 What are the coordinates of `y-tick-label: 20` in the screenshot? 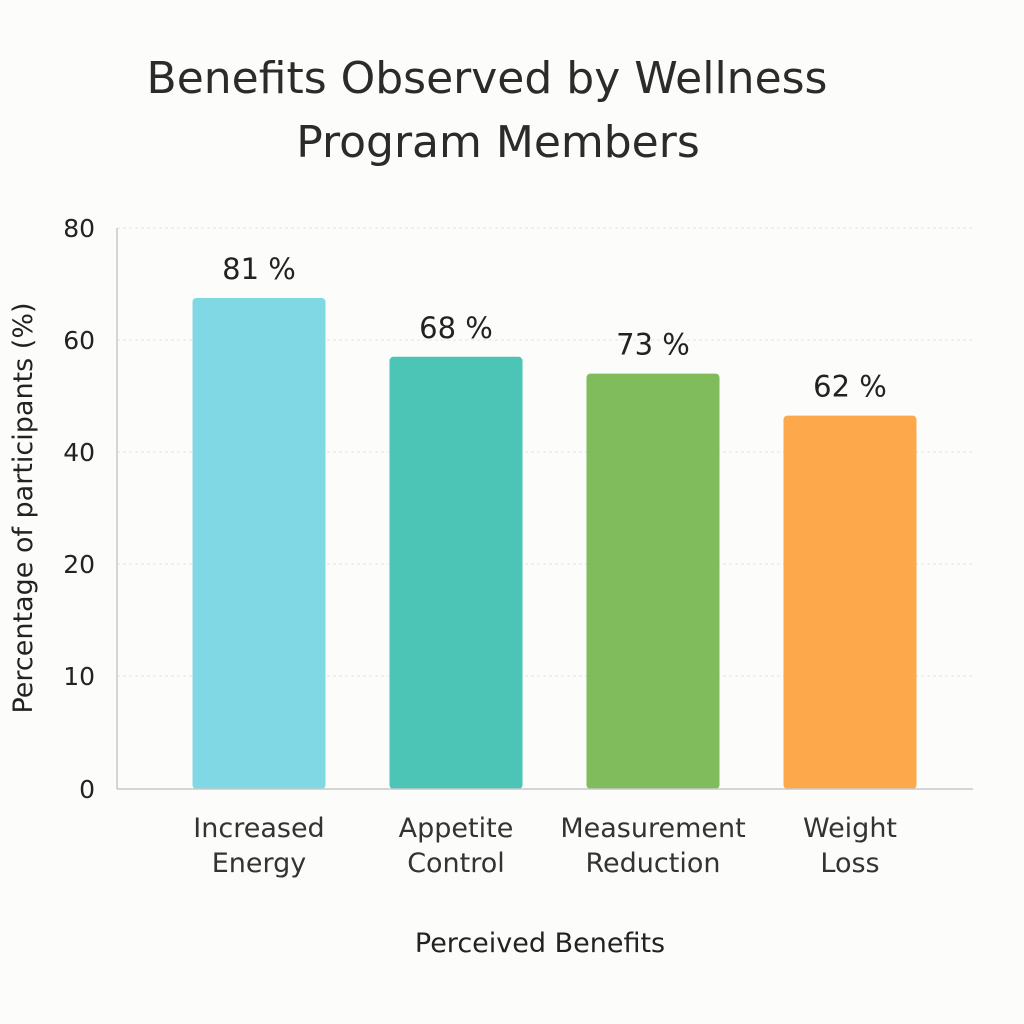 It's located at (79, 564).